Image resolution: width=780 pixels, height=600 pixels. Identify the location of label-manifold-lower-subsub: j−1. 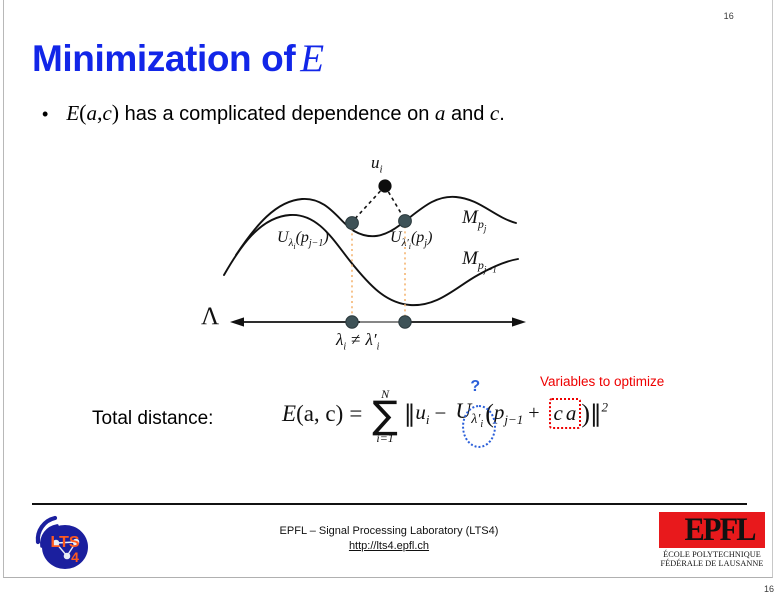
(490, 269).